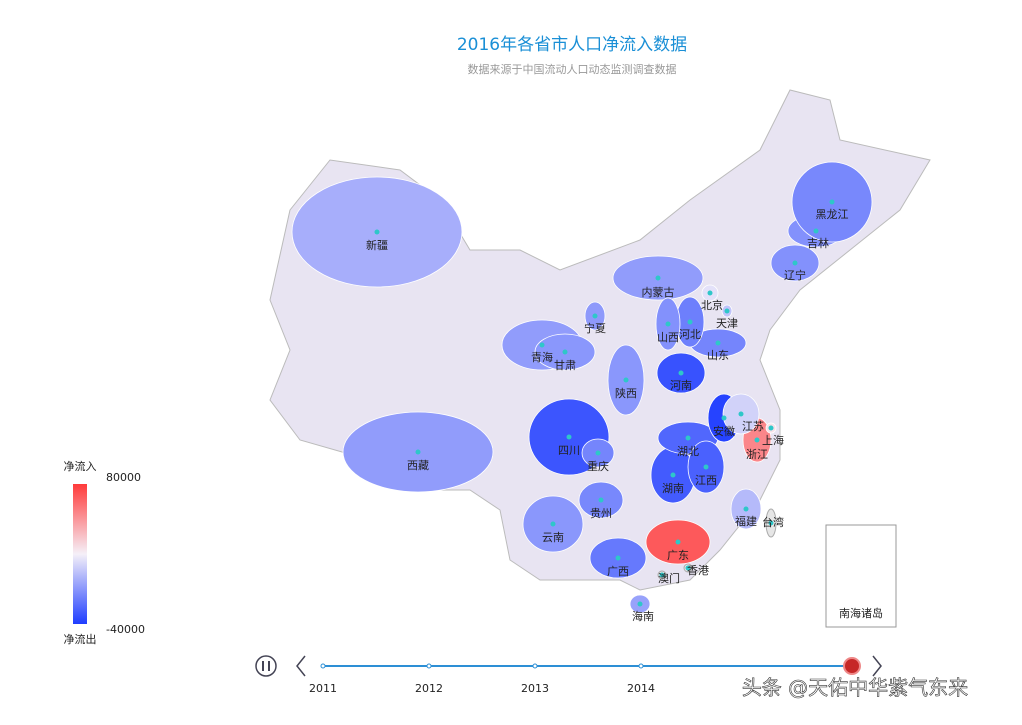  What do you see at coordinates (626, 393) in the screenshot?
I see `province-label: 陕西` at bounding box center [626, 393].